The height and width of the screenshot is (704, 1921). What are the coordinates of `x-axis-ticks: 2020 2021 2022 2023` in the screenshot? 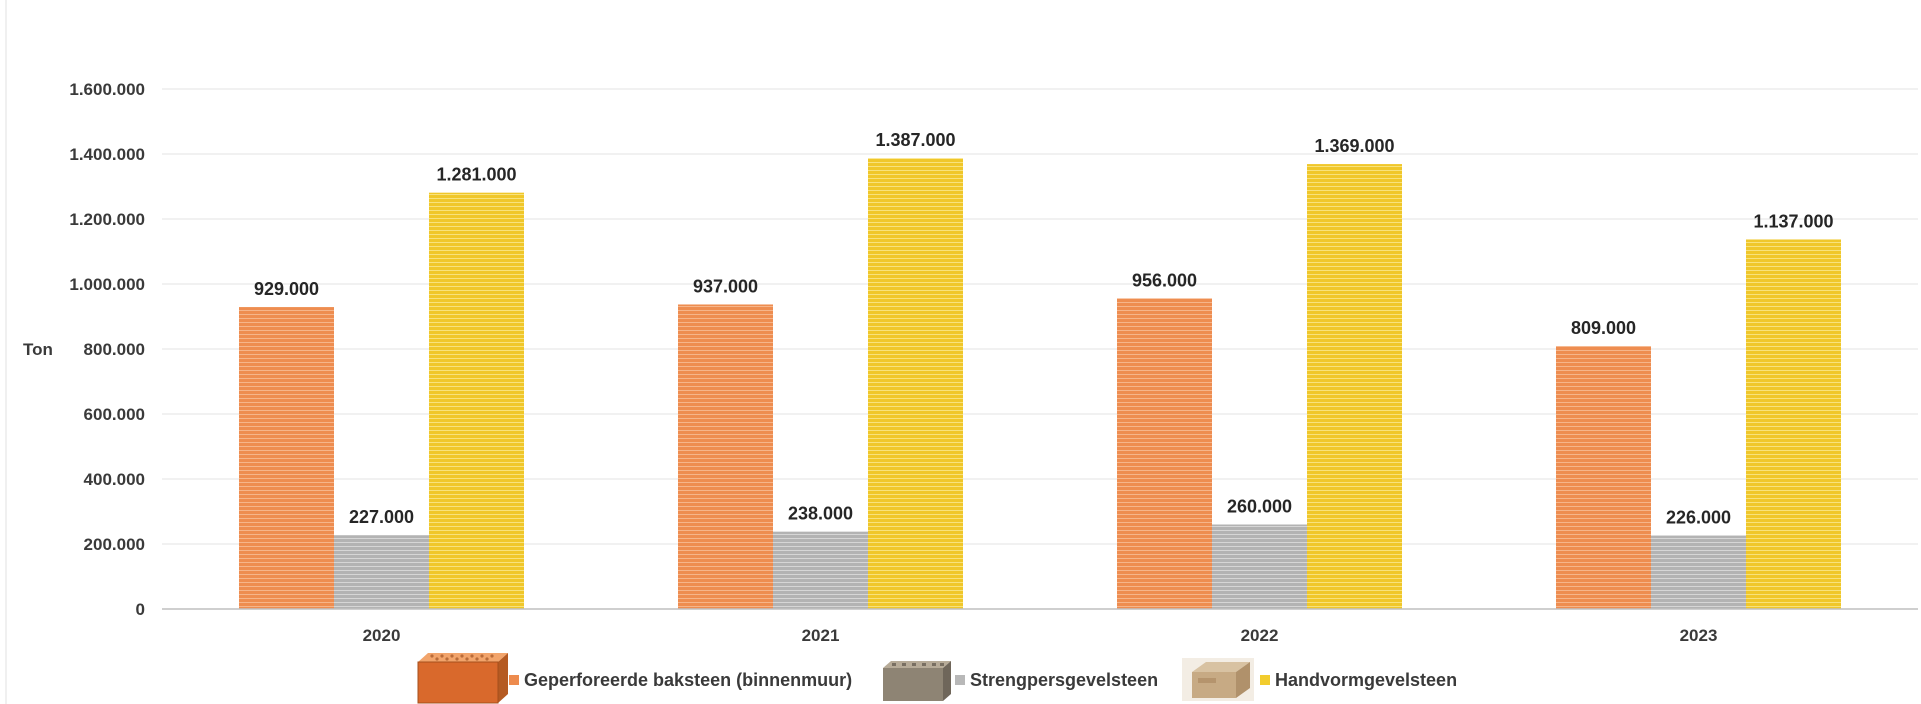 It's located at (1040, 635).